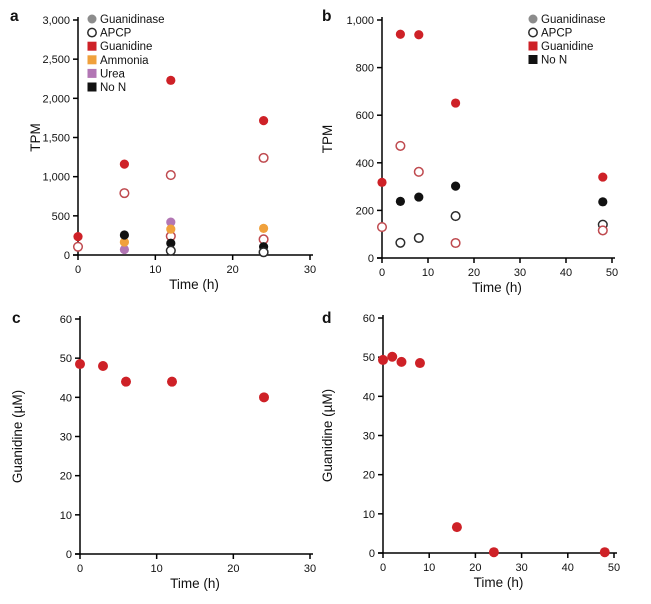 This screenshot has width=651, height=604. Describe the element at coordinates (365, 164) in the screenshot. I see `y-tick-label: 400` at that location.